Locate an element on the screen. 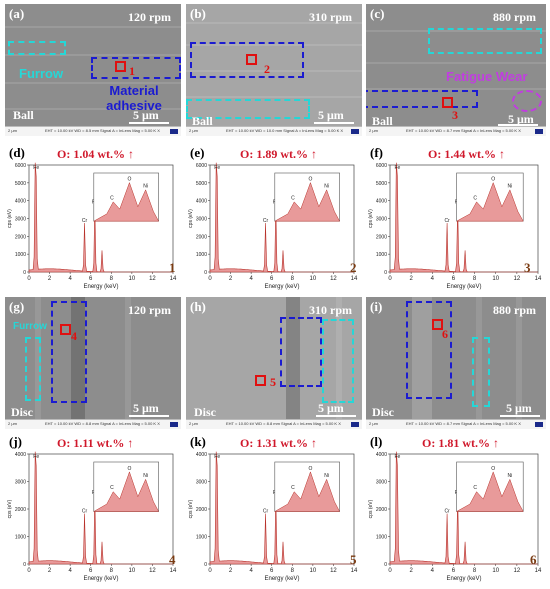 The width and height of the screenshot is (550, 589). rpm-label: 120 rpm is located at coordinates (149, 17).